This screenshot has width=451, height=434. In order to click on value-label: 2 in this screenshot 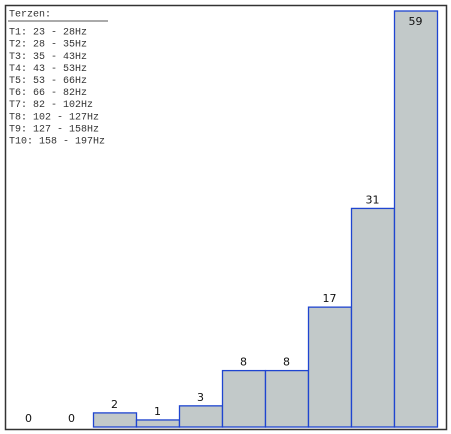, I will do `click(114, 404)`.